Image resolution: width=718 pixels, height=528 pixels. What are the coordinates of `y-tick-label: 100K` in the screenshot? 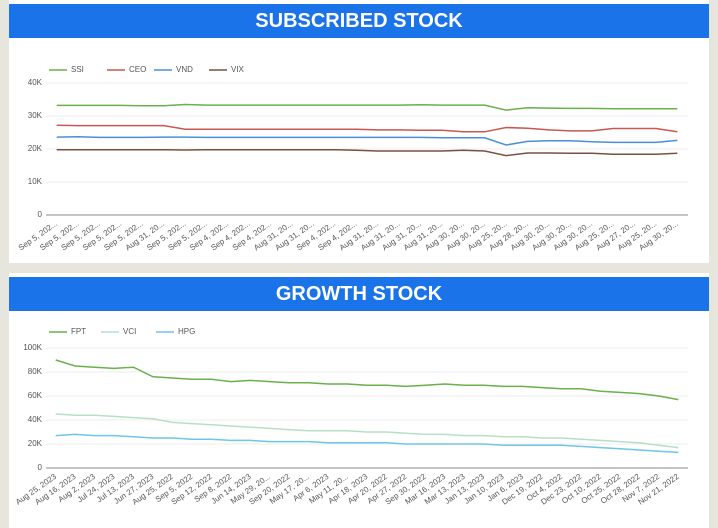 It's located at (32, 347).